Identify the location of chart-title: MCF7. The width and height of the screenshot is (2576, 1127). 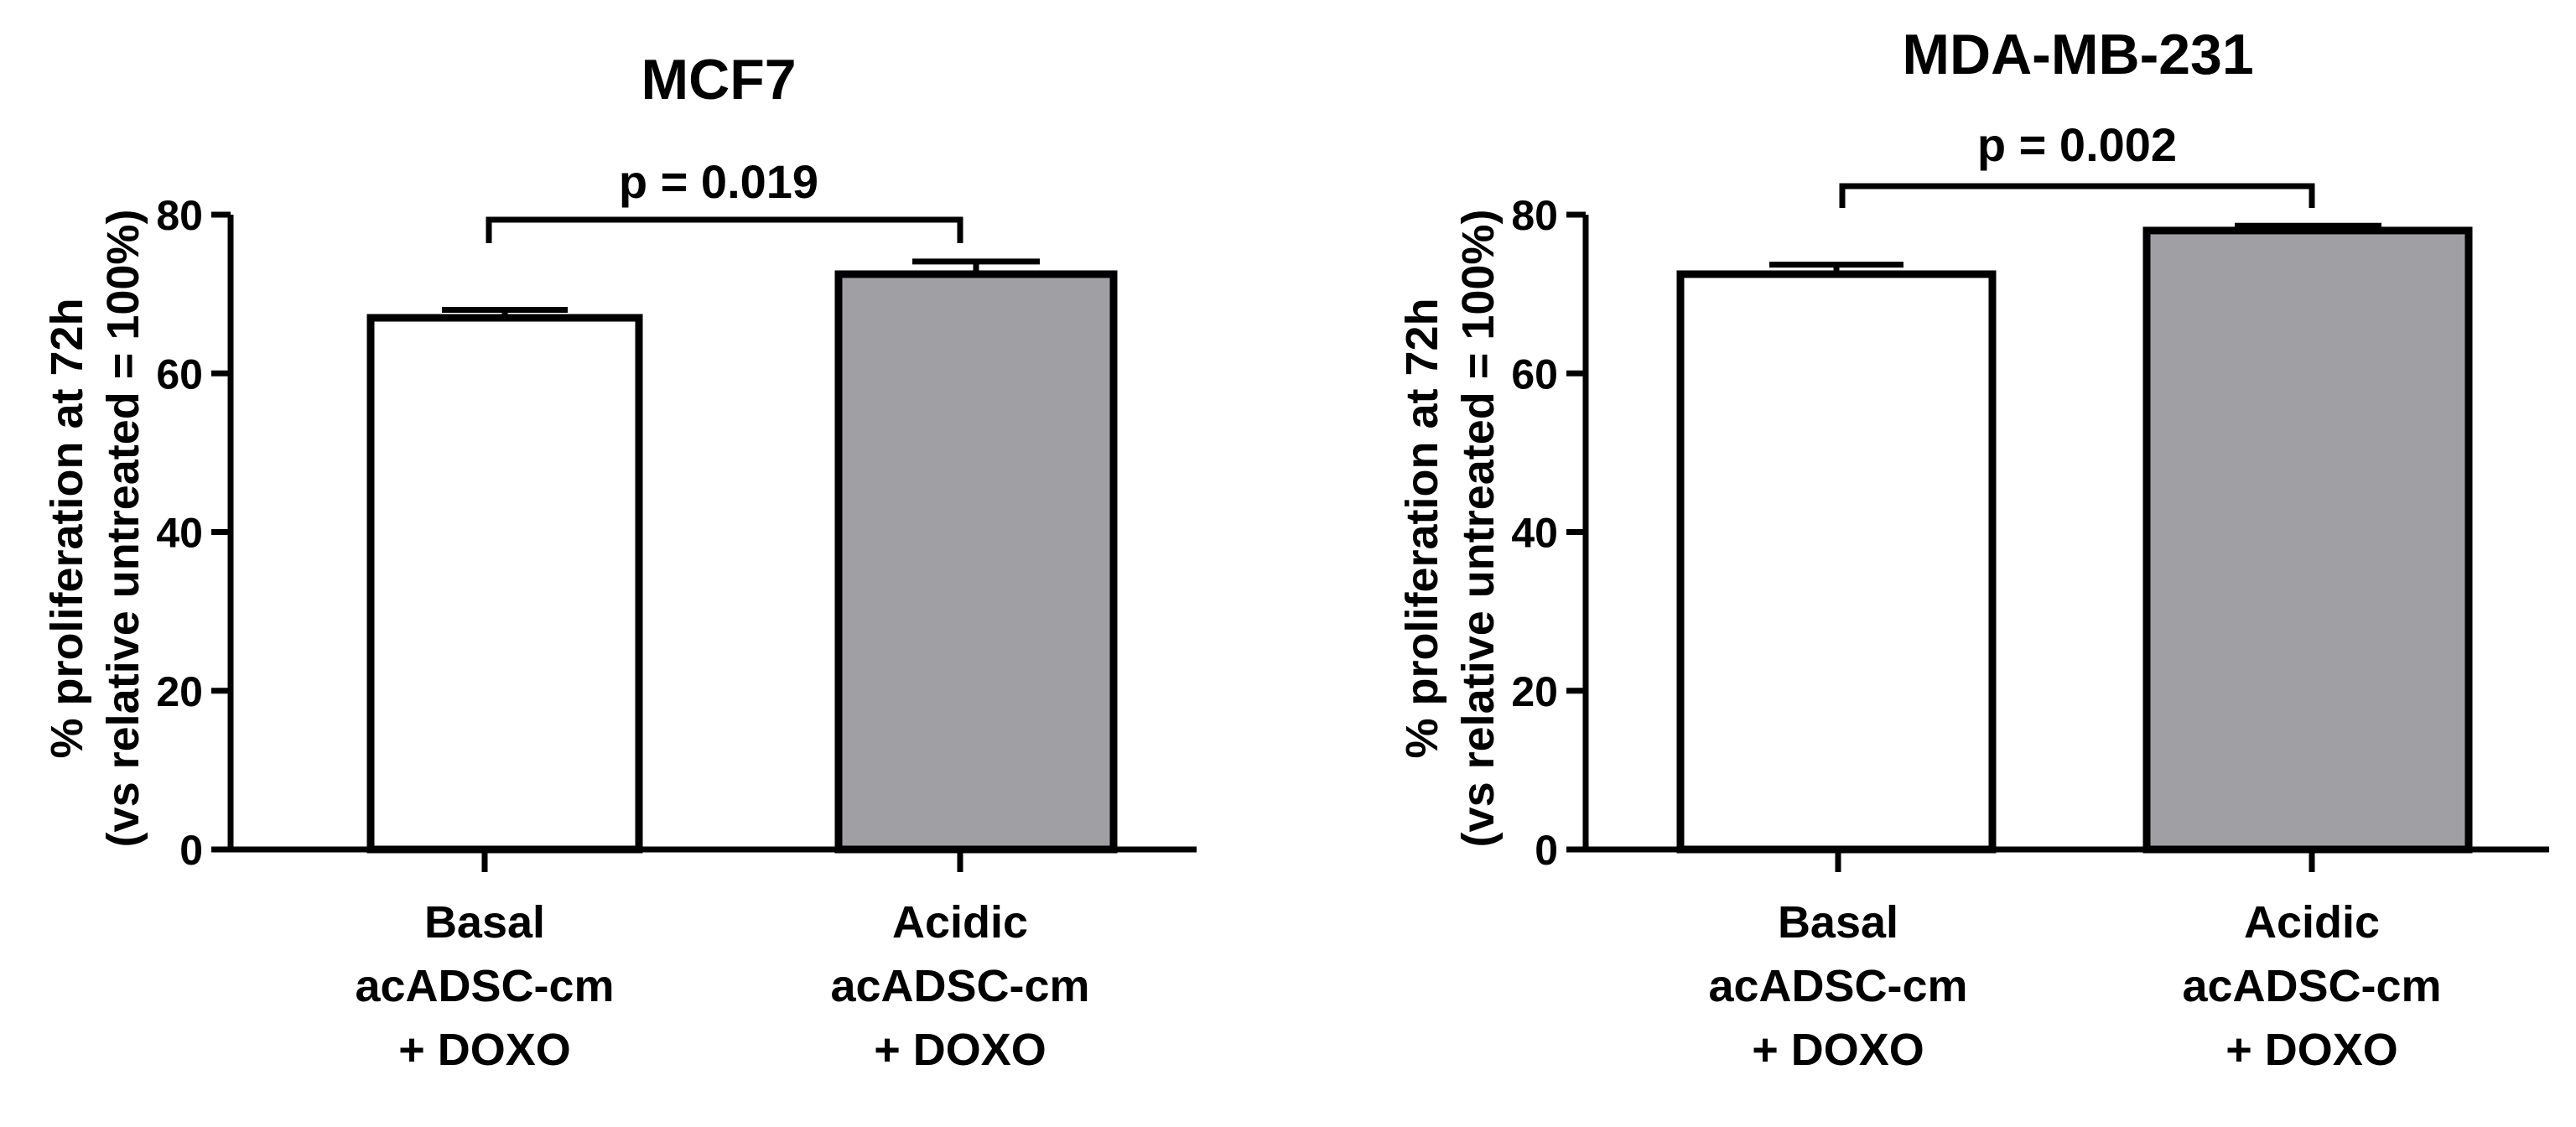
(718, 80).